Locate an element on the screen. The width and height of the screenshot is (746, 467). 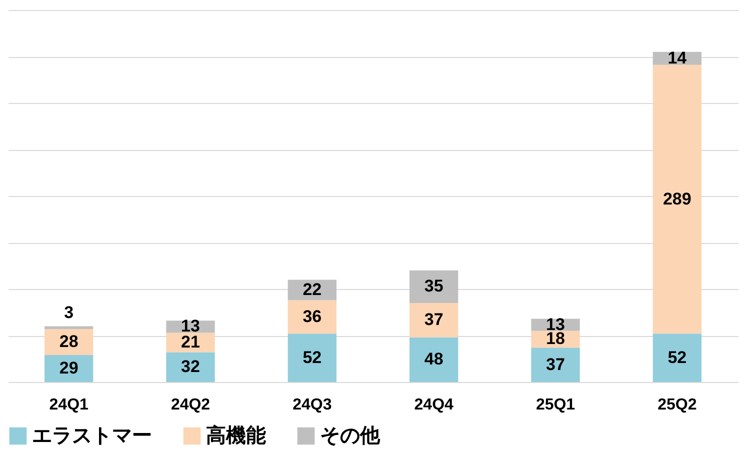
x-tick-label: 24Q4 is located at coordinates (434, 405).